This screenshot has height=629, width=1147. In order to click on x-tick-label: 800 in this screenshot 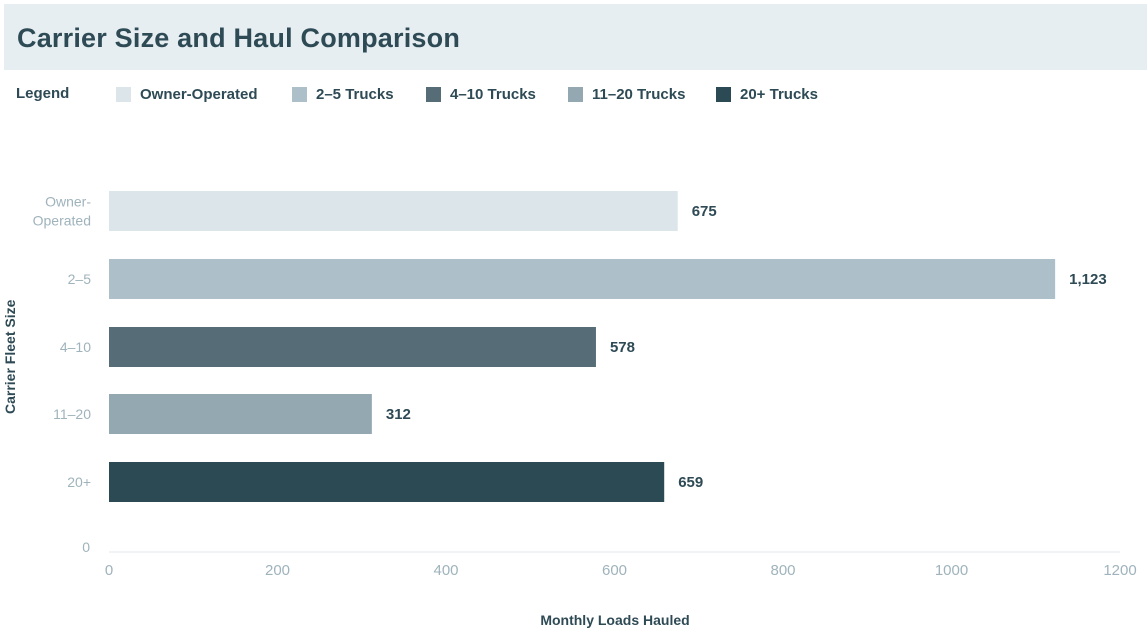, I will do `click(782, 570)`.